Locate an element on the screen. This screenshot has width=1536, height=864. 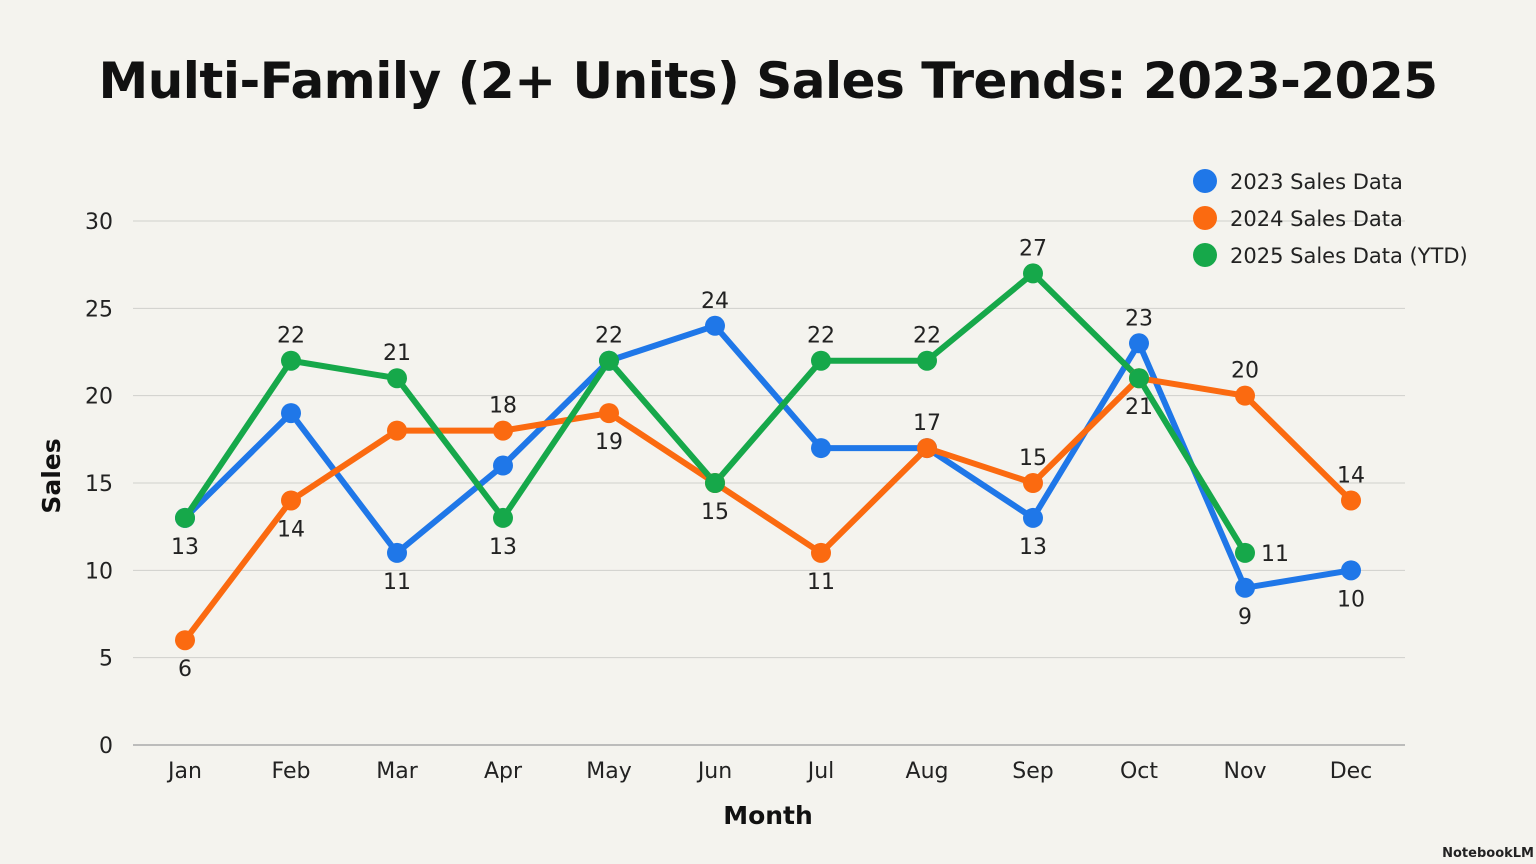
data-label: 24 is located at coordinates (715, 301).